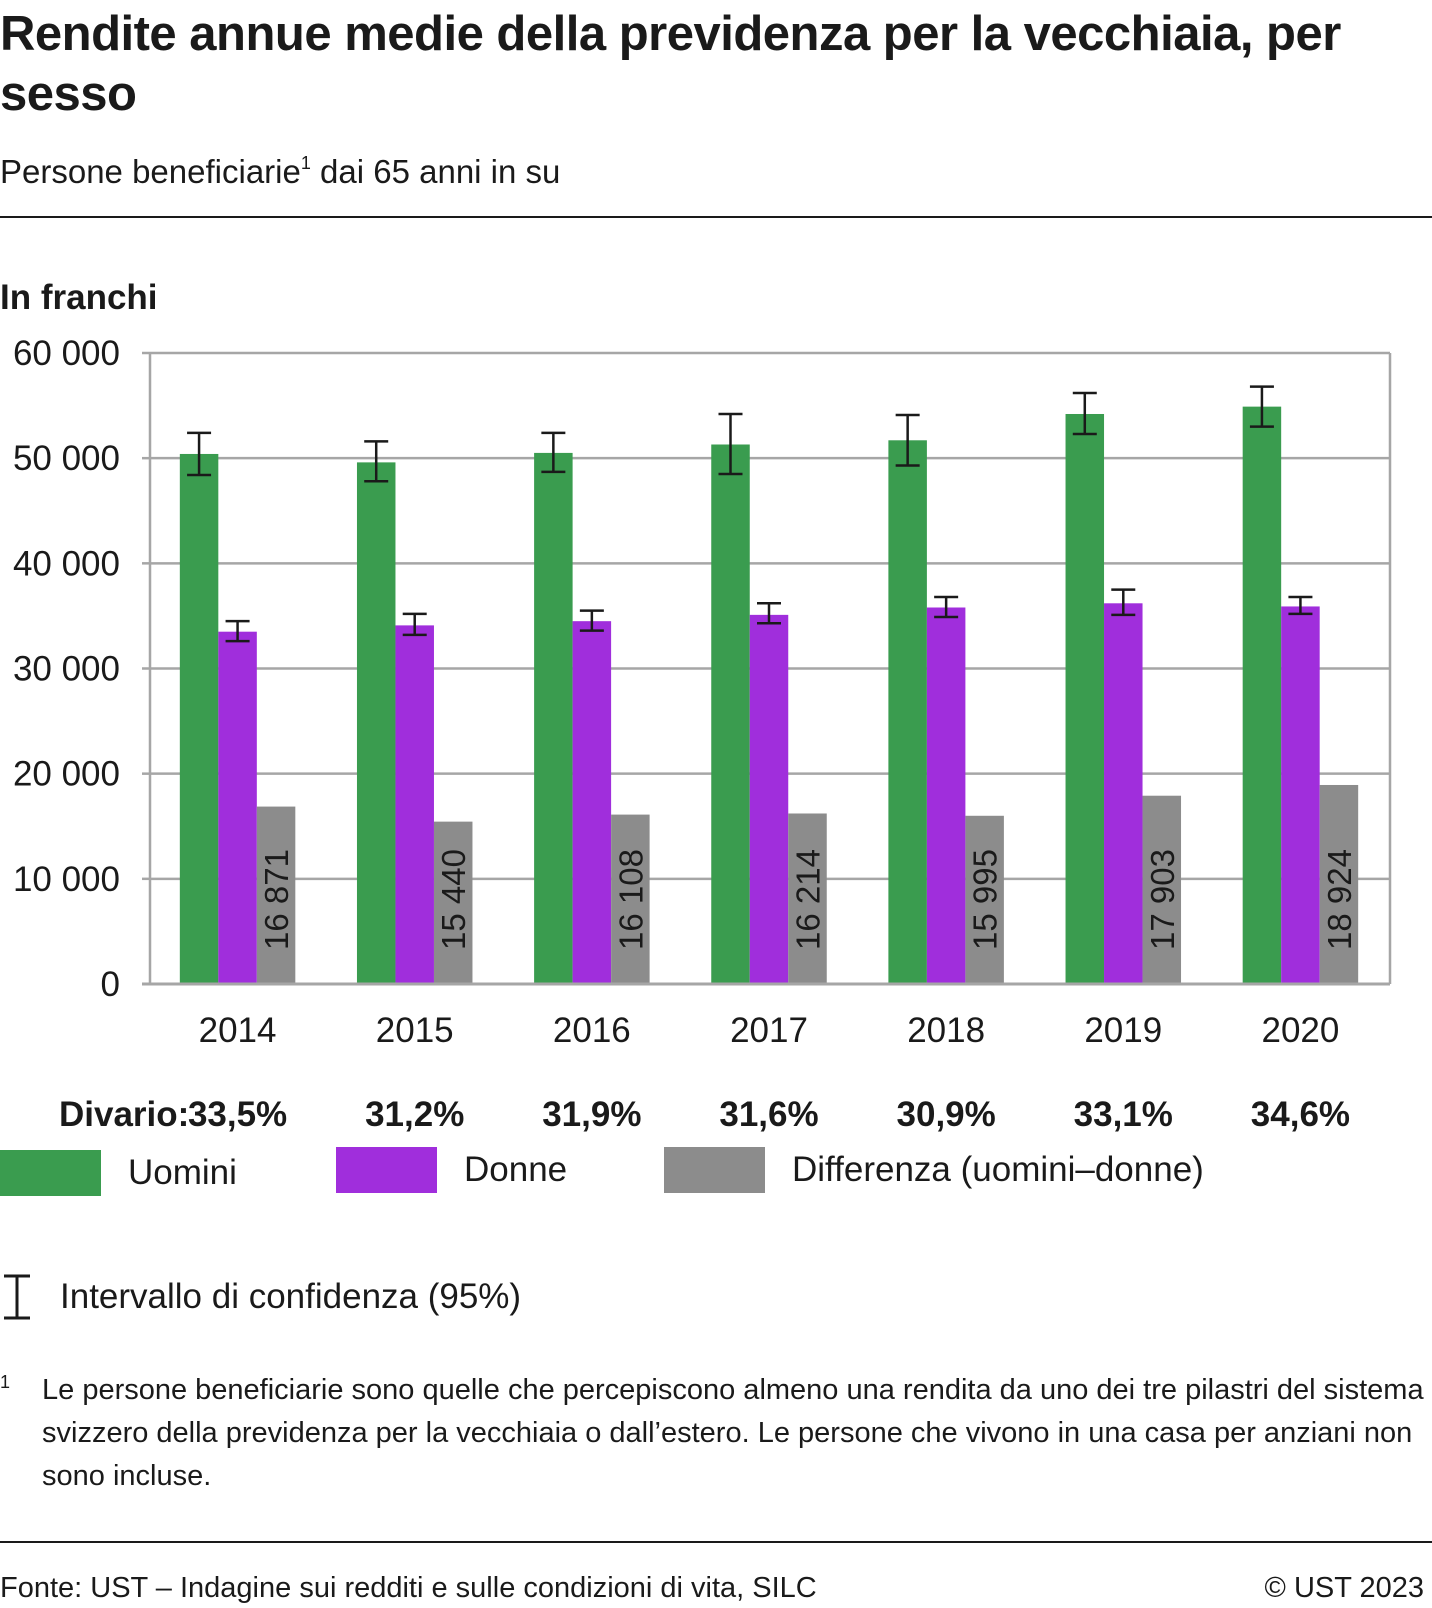 The height and width of the screenshot is (1608, 1432). I want to click on chart-subtitle: Persone beneficiarie1 dai 65 anni in su, so click(280, 172).